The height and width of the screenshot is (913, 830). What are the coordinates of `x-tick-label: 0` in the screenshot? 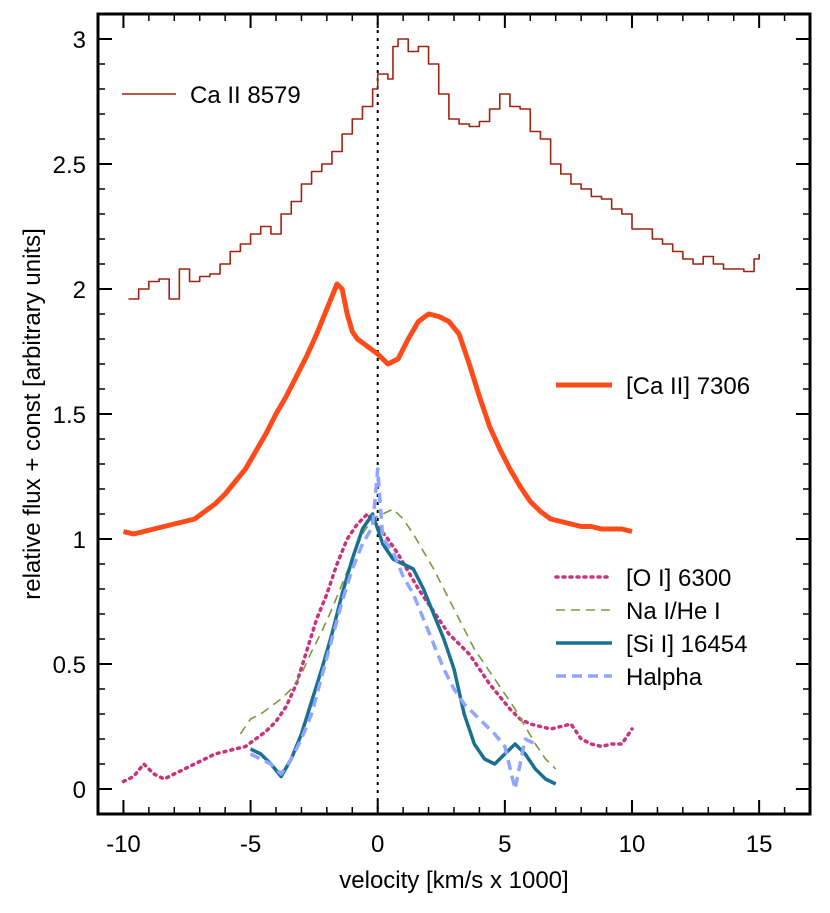 It's located at (377, 844).